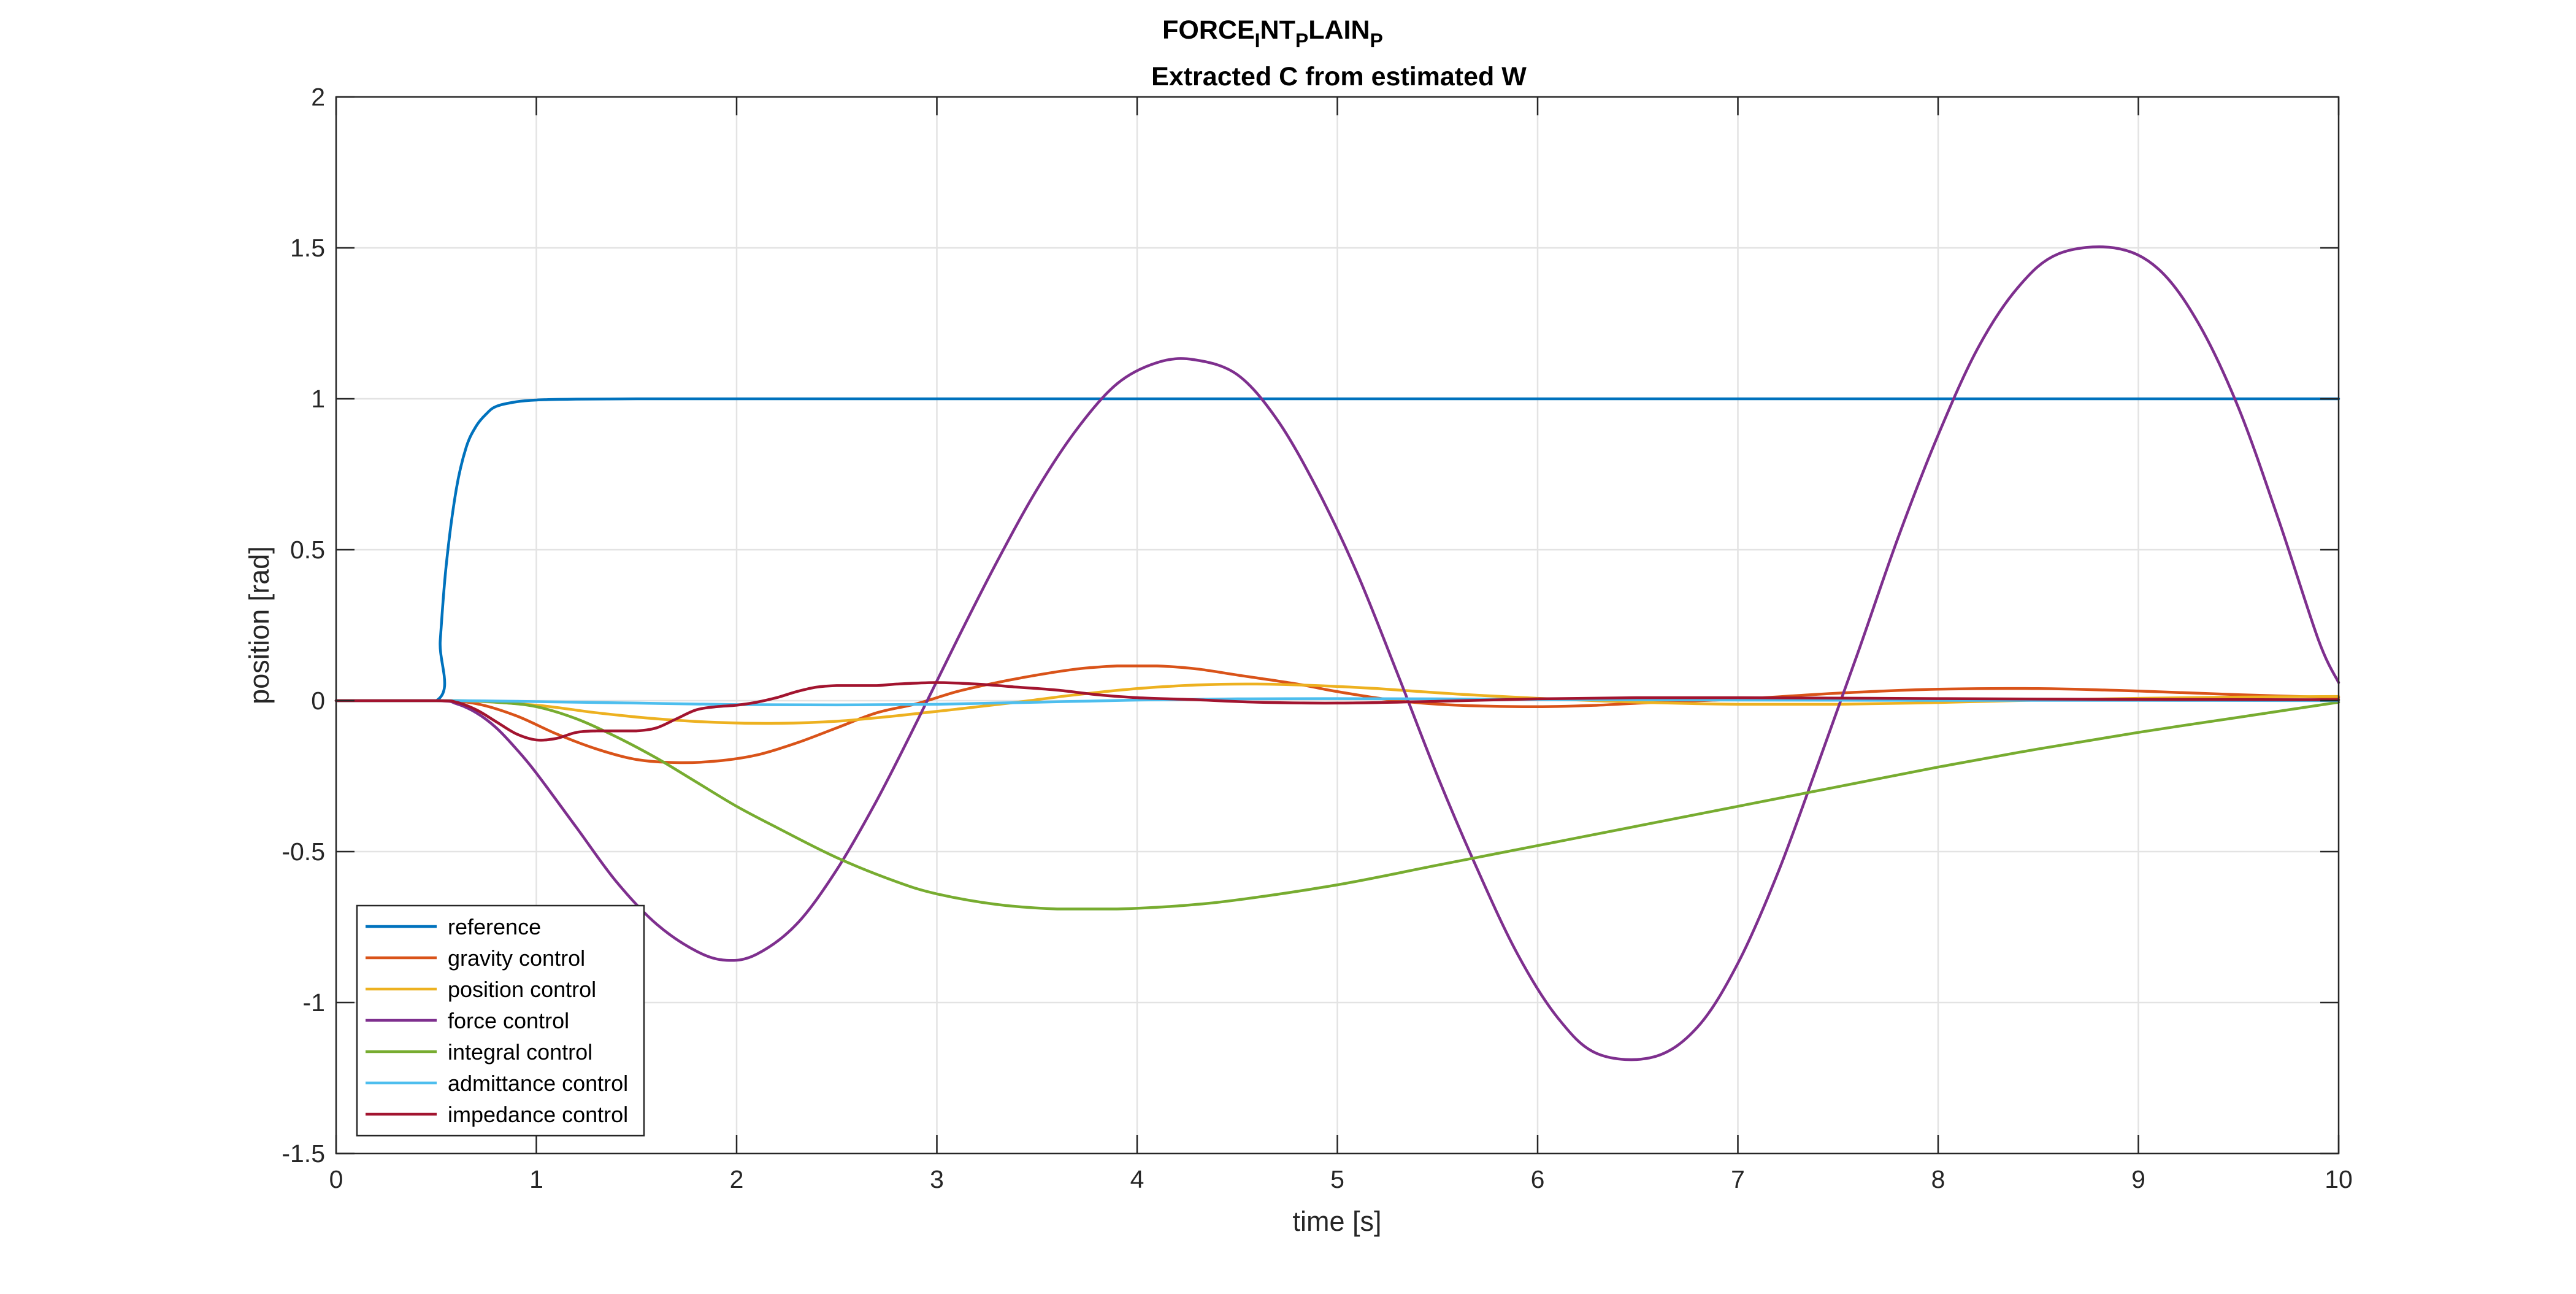  I want to click on chart-title-part: FORCE, so click(1208, 30).